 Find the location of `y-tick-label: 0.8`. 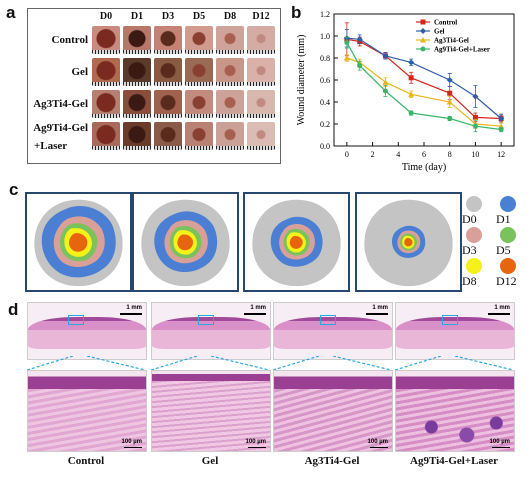

y-tick-label: 0.8 is located at coordinates (325, 58).